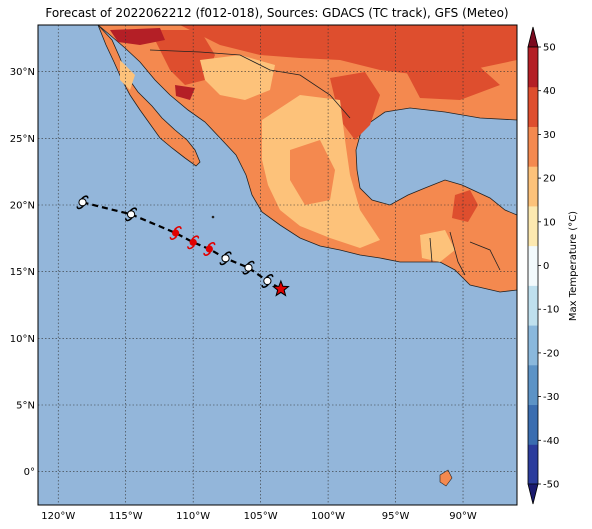 Image resolution: width=592 pixels, height=529 pixels. Describe the element at coordinates (549, 135) in the screenshot. I see `colorbar-tick-label: 30` at that location.